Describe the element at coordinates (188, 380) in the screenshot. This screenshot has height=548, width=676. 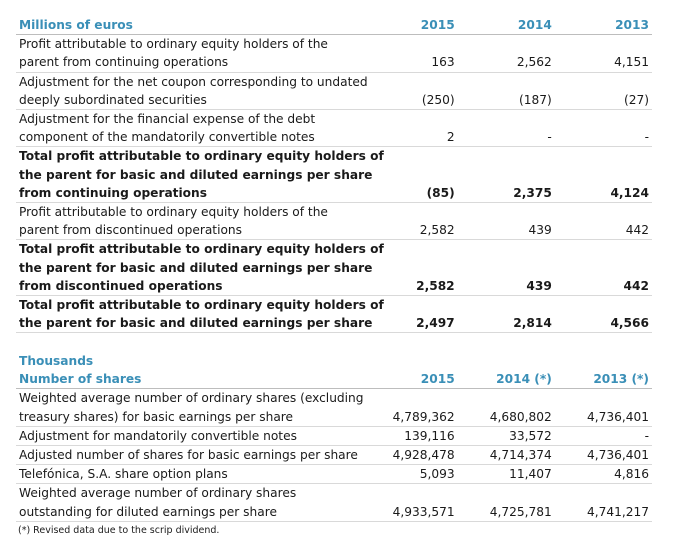
I see `header-label: Number of shares` at that location.